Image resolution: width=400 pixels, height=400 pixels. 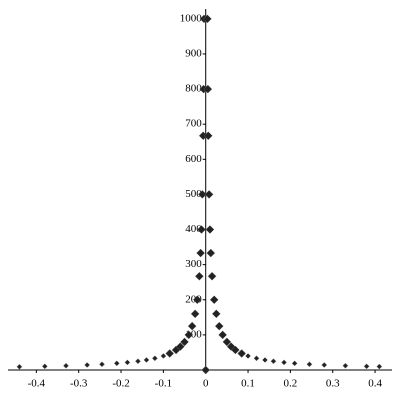 What do you see at coordinates (79, 384) in the screenshot?
I see `x-tick-label: -0.3` at bounding box center [79, 384].